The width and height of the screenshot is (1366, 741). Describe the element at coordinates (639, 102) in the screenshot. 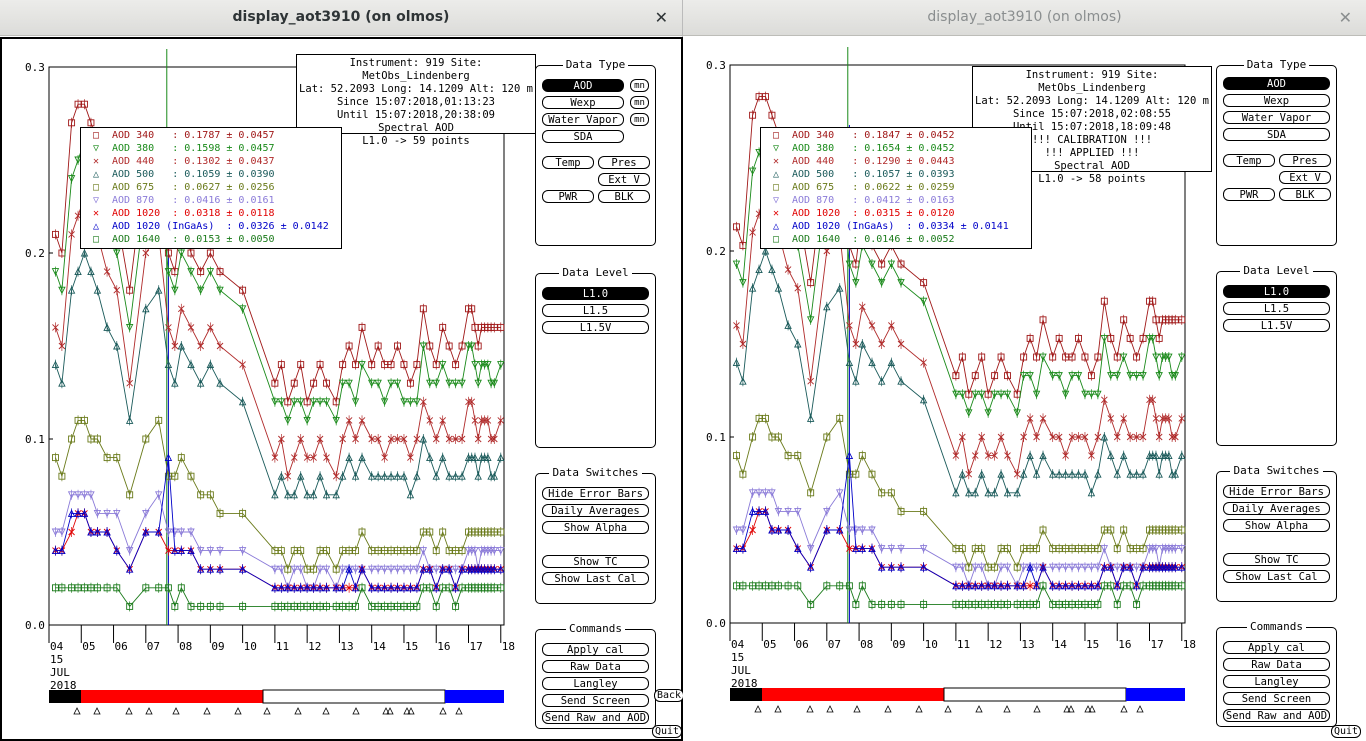

I see `wexp-mn-button: mn` at that location.